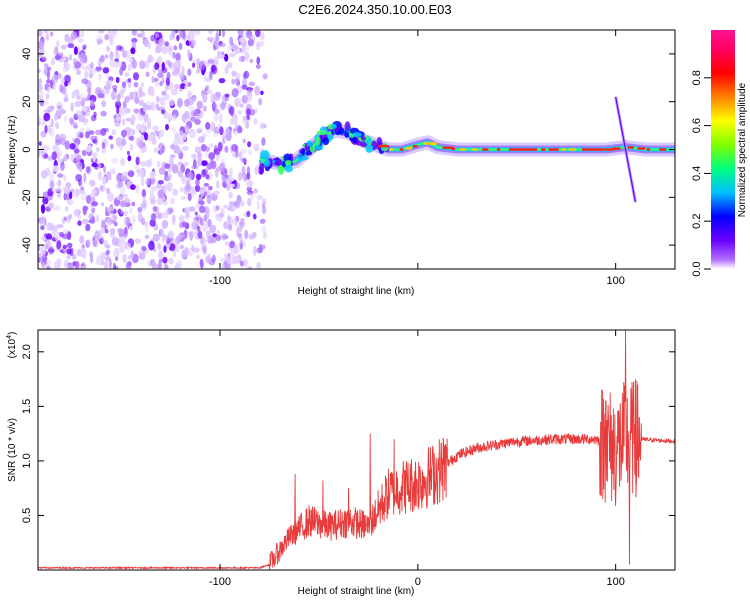  Describe the element at coordinates (27, 245) in the screenshot. I see `top-y-tick-label: -40` at that location.